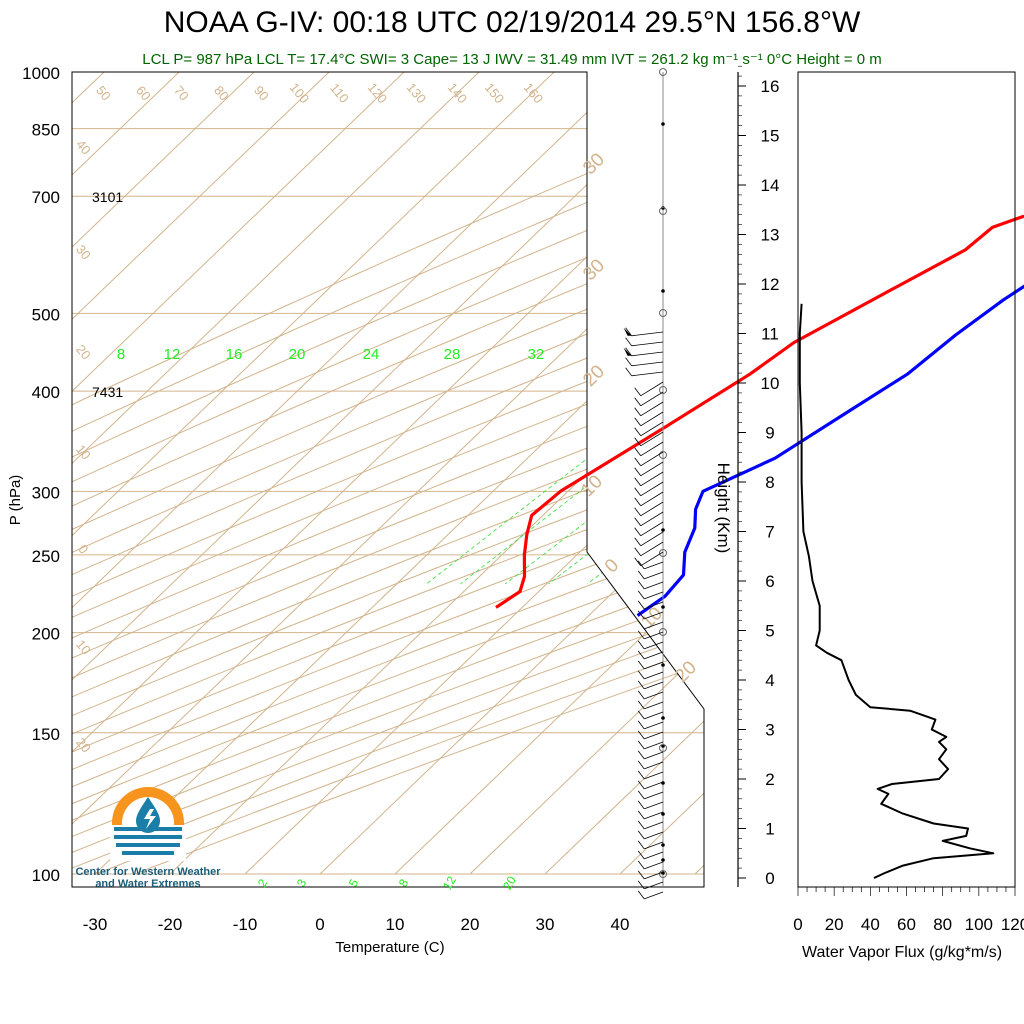  Describe the element at coordinates (83, 147) in the screenshot. I see `isotherm-label: 40` at that location.